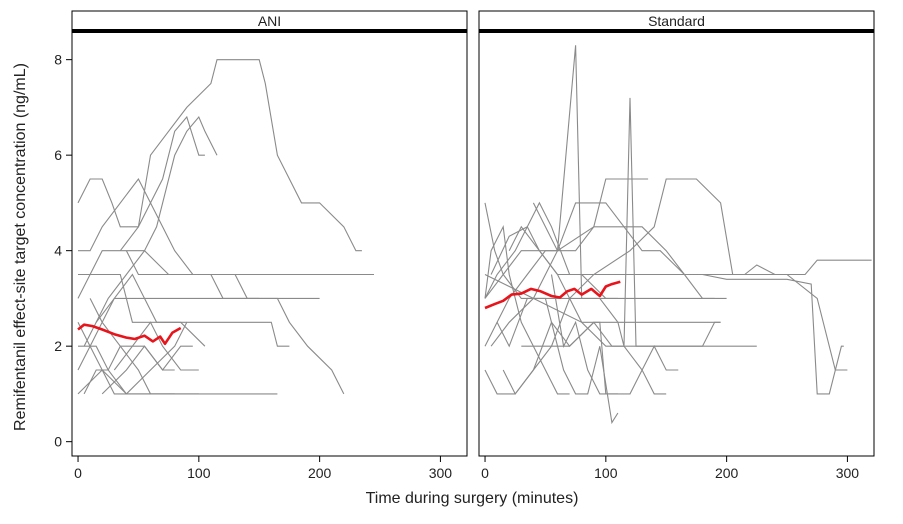 The height and width of the screenshot is (524, 903). I want to click on x-axis-label: Time during surgery (minutes), so click(472, 498).